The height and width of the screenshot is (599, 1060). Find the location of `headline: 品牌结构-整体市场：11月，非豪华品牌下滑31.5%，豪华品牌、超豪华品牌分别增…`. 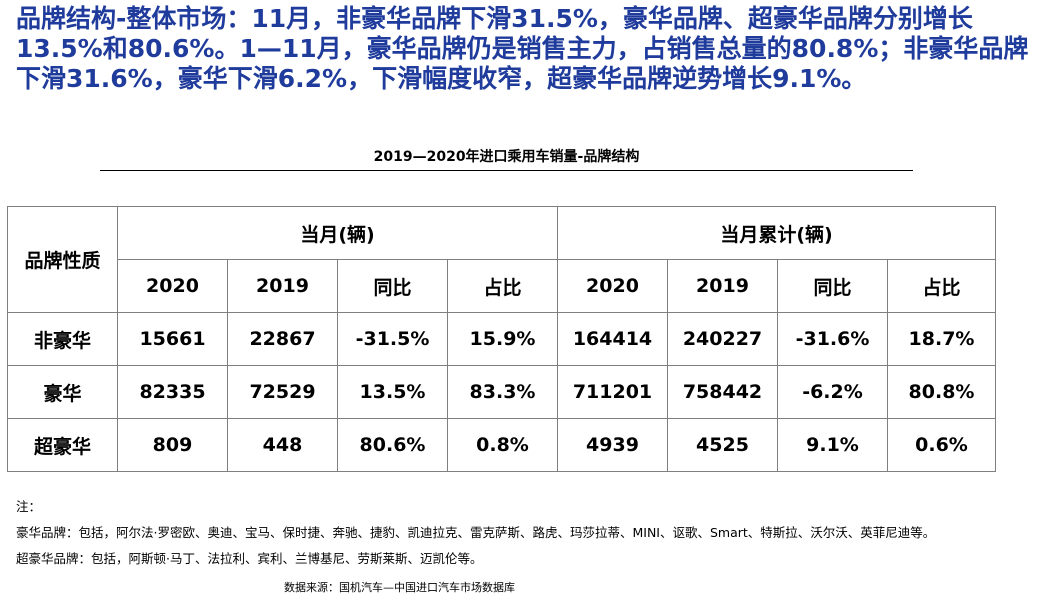

headline: 品牌结构-整体市场：11月，非豪华品牌下滑31.5%，豪华品牌、超豪华品牌分别增… is located at coordinates (522, 48).